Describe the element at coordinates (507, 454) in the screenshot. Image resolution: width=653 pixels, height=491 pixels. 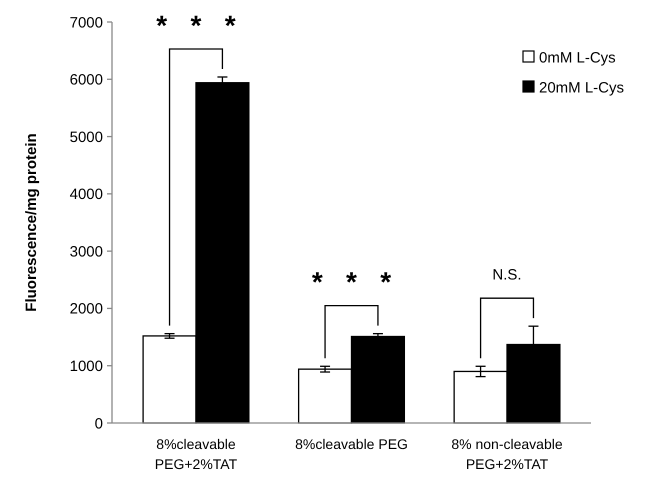
I see `x-tick-label: 8% non-cleavable PEG+2%TAT` at that location.